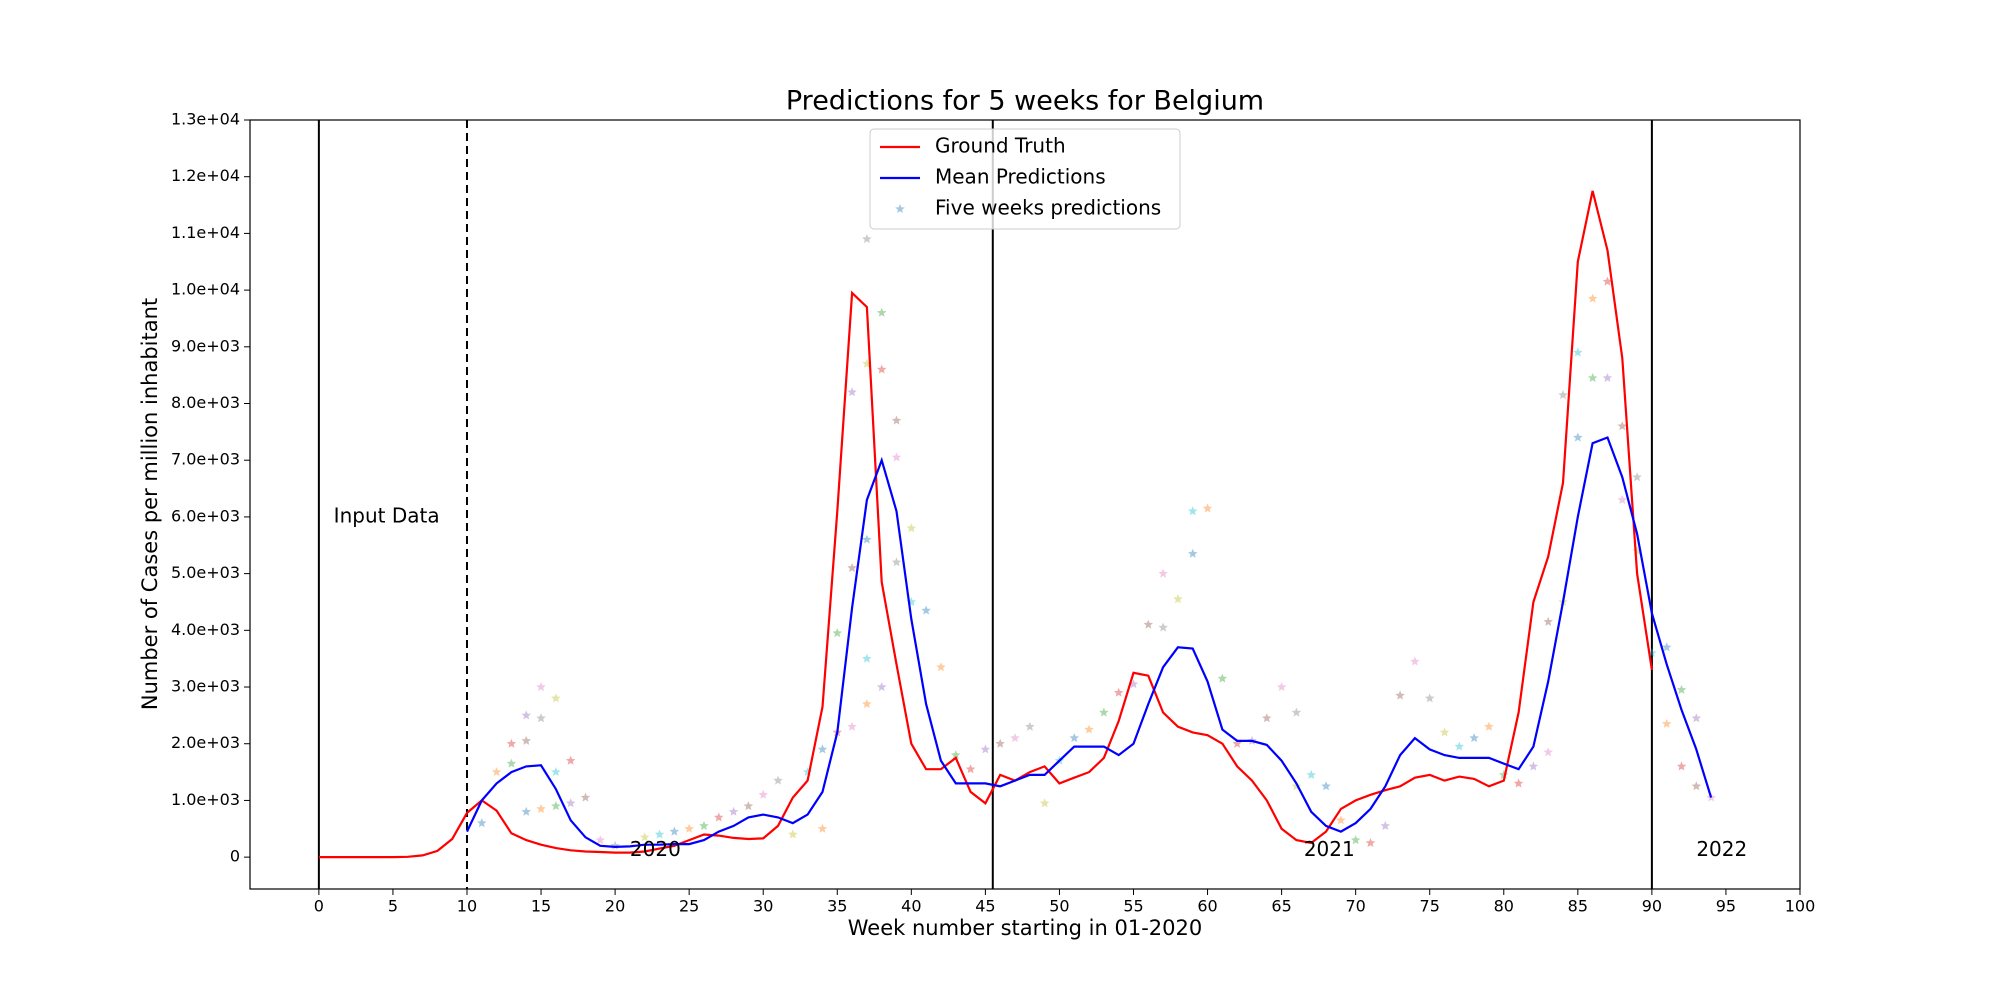  Describe the element at coordinates (205, 119) in the screenshot. I see `y-tick-label: 1.3e+04` at that location.